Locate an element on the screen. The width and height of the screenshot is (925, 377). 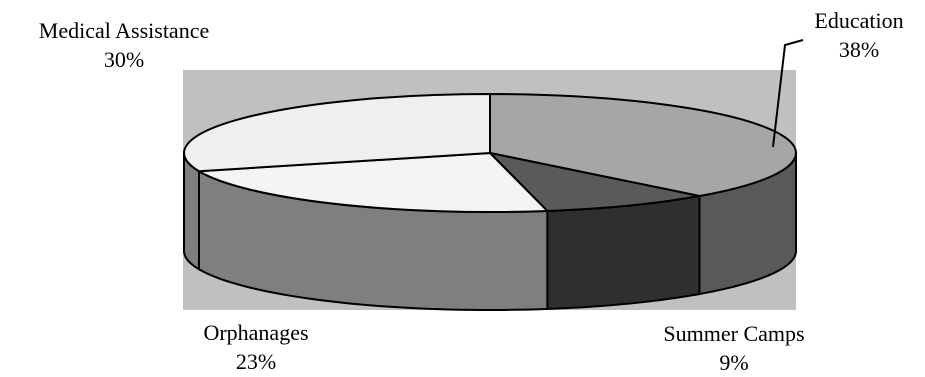
label-summer-camps-value: 9% is located at coordinates (734, 362).